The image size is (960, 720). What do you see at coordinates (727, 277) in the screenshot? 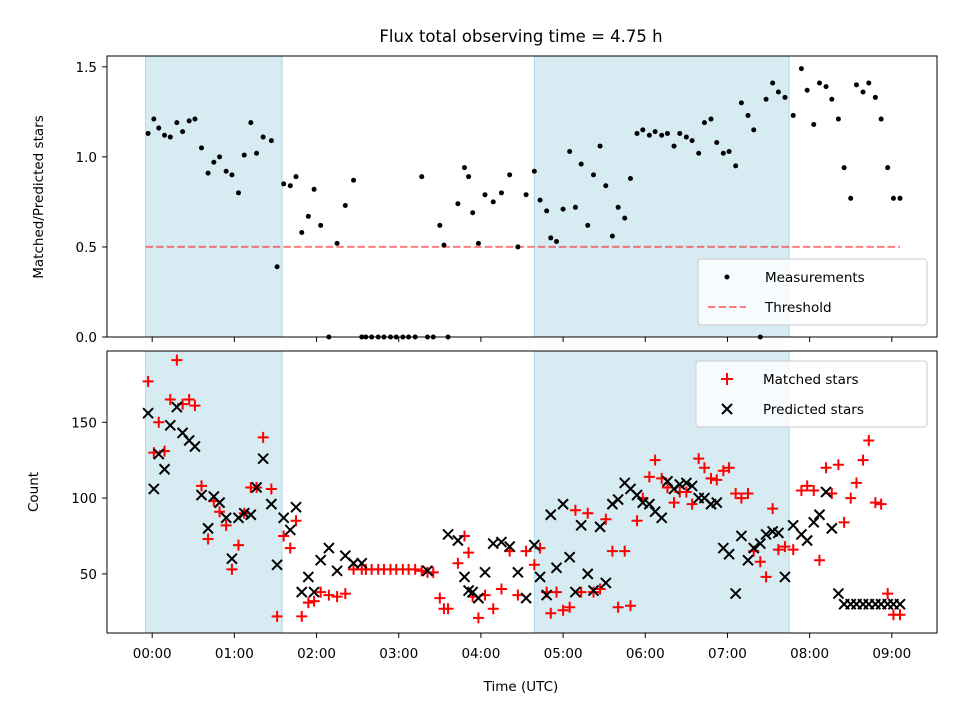
I see `legend-measurements-marker` at bounding box center [727, 277].